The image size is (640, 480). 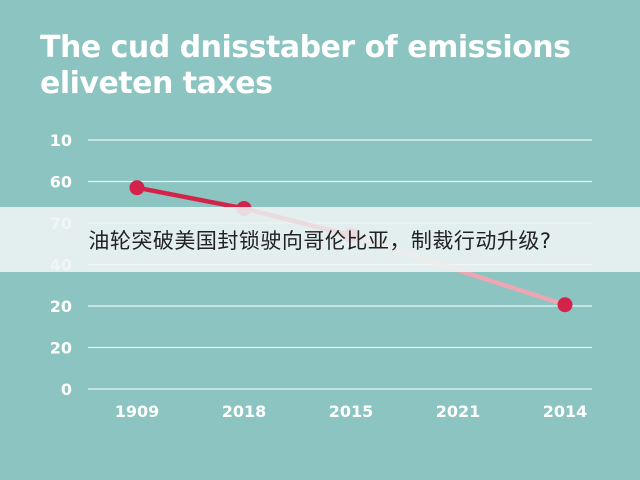 What do you see at coordinates (458, 411) in the screenshot?
I see `x-tick-label: 2021` at bounding box center [458, 411].